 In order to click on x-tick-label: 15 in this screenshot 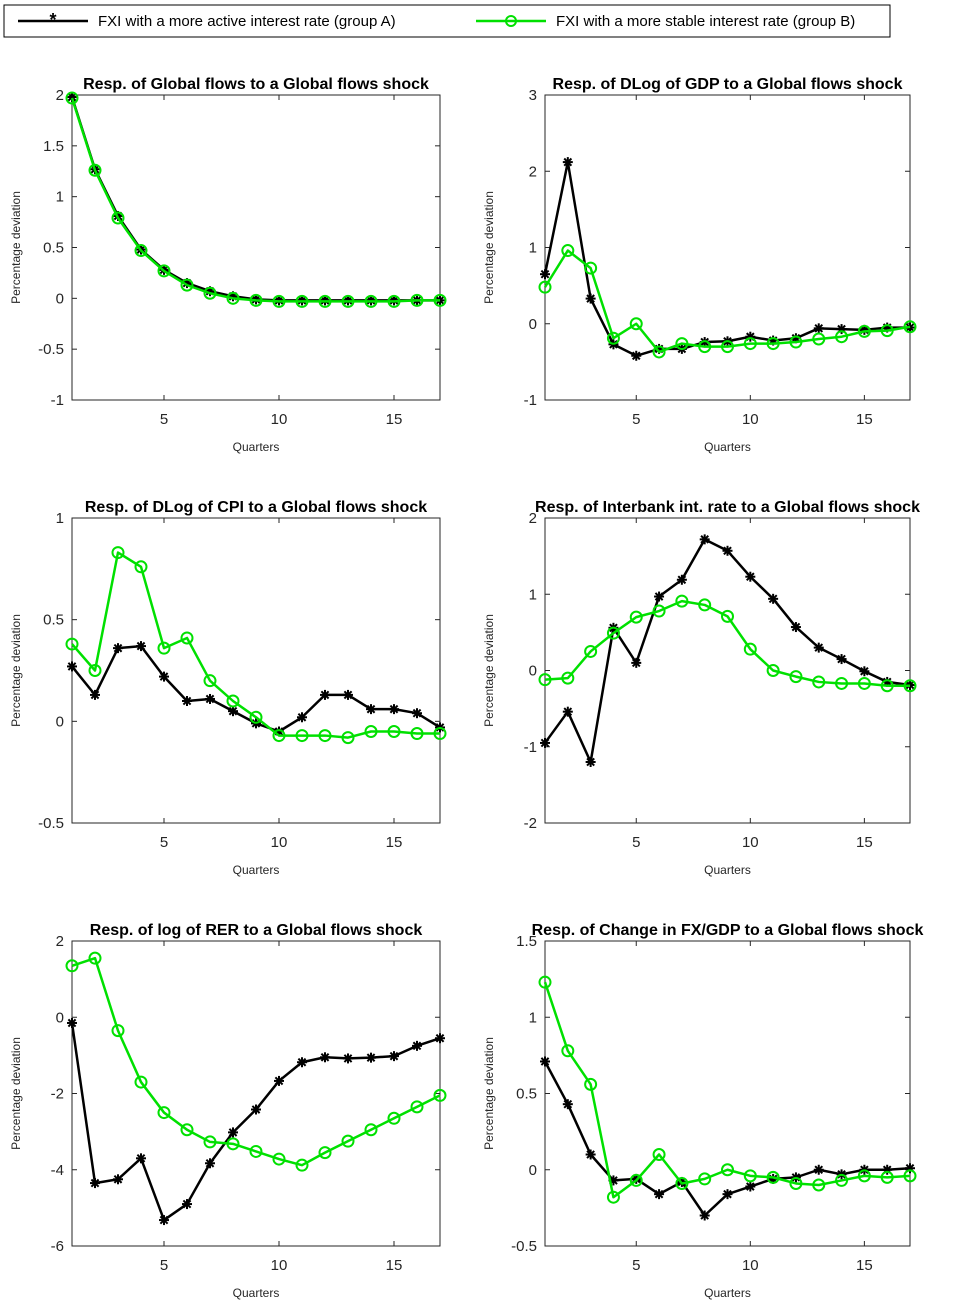, I will do `click(864, 1265)`.